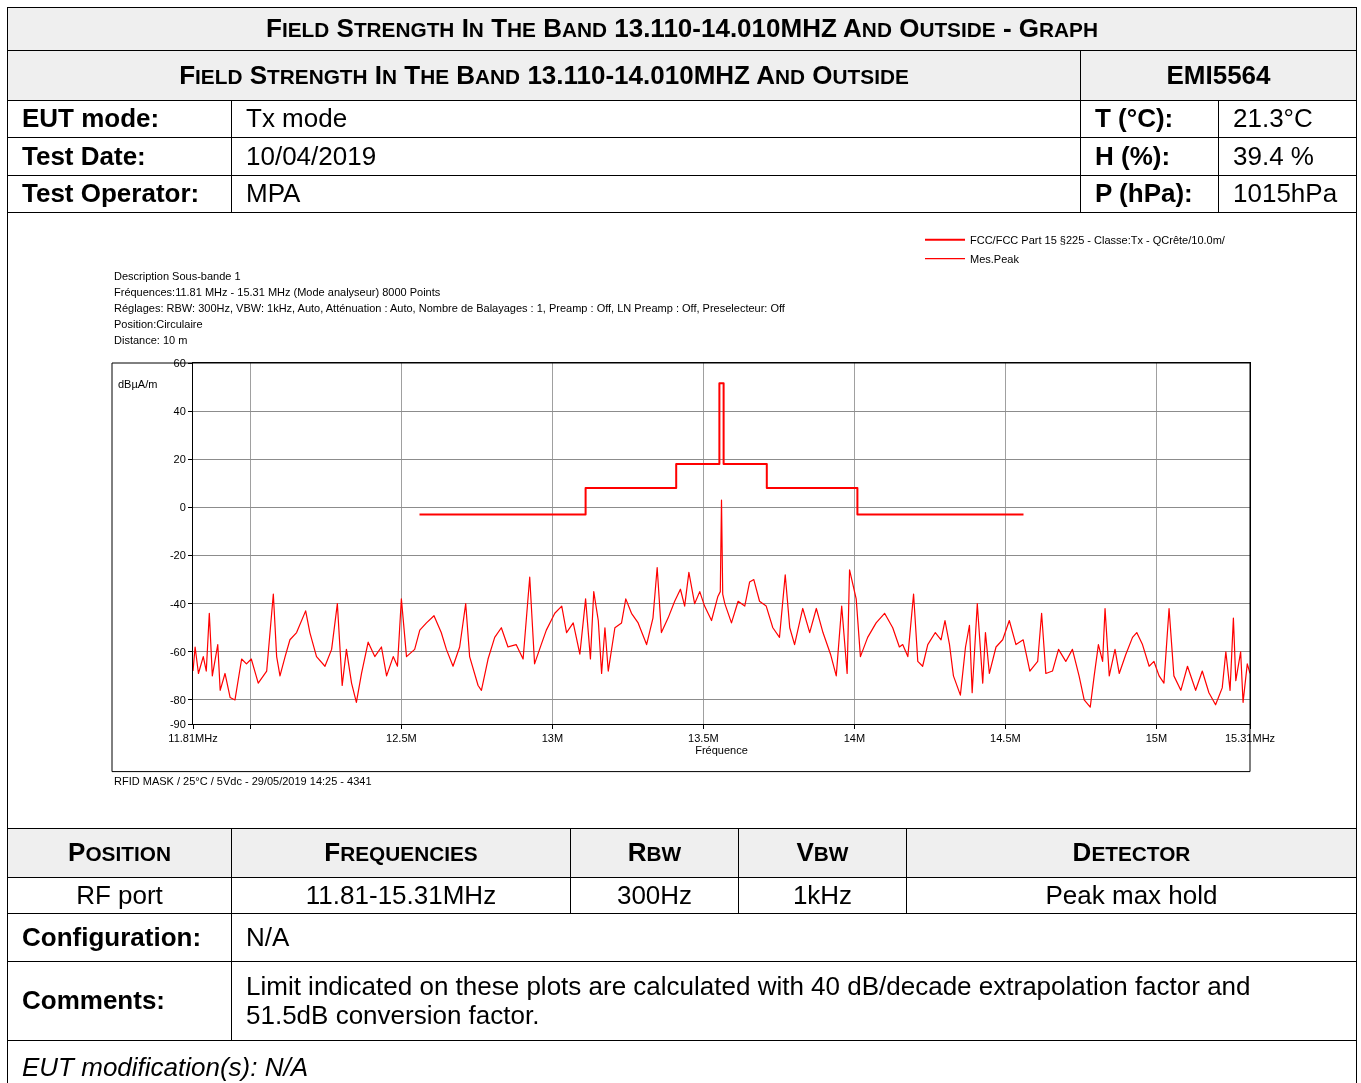  Describe the element at coordinates (721, 750) in the screenshot. I see `x-axis-title: Fréquence` at that location.